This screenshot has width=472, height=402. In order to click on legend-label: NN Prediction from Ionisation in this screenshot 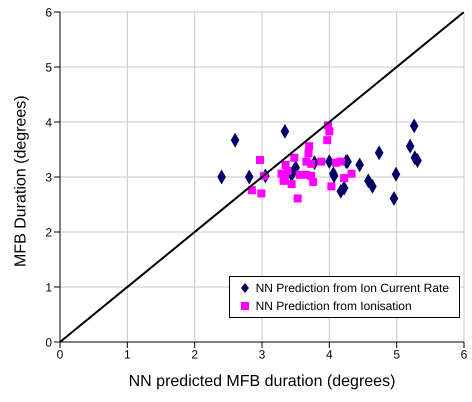, I will do `click(334, 306)`.